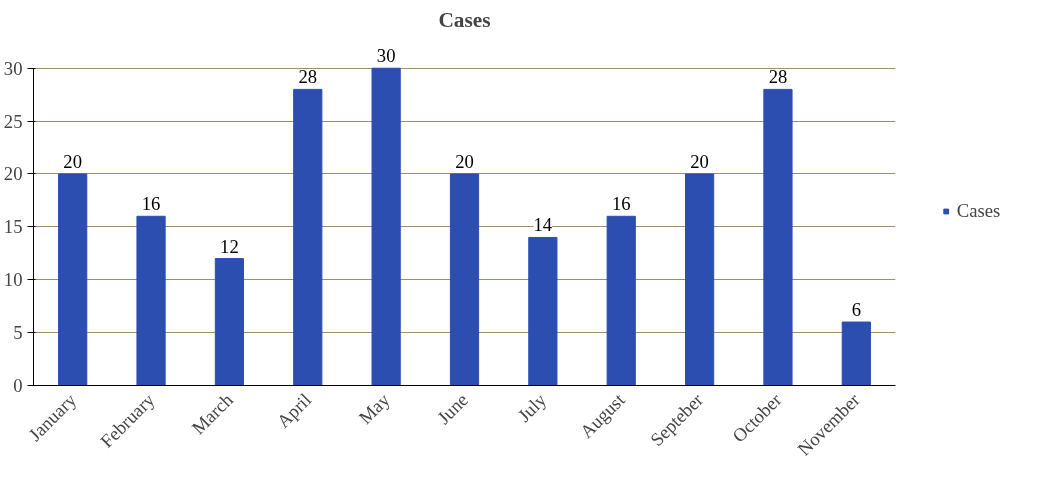  What do you see at coordinates (18, 333) in the screenshot?
I see `y-tick-label: 5` at bounding box center [18, 333].